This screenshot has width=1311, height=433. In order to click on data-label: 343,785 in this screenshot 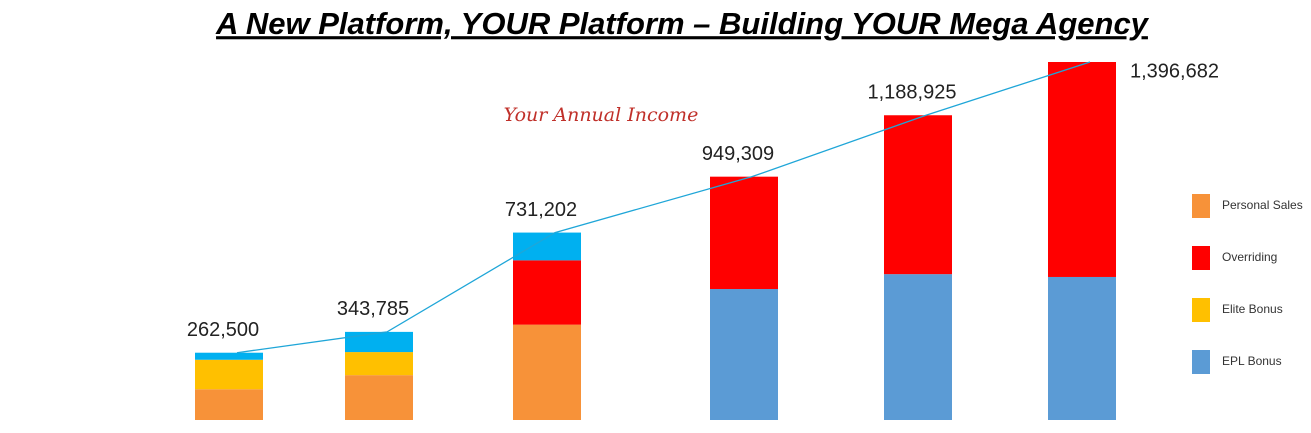, I will do `click(373, 309)`.